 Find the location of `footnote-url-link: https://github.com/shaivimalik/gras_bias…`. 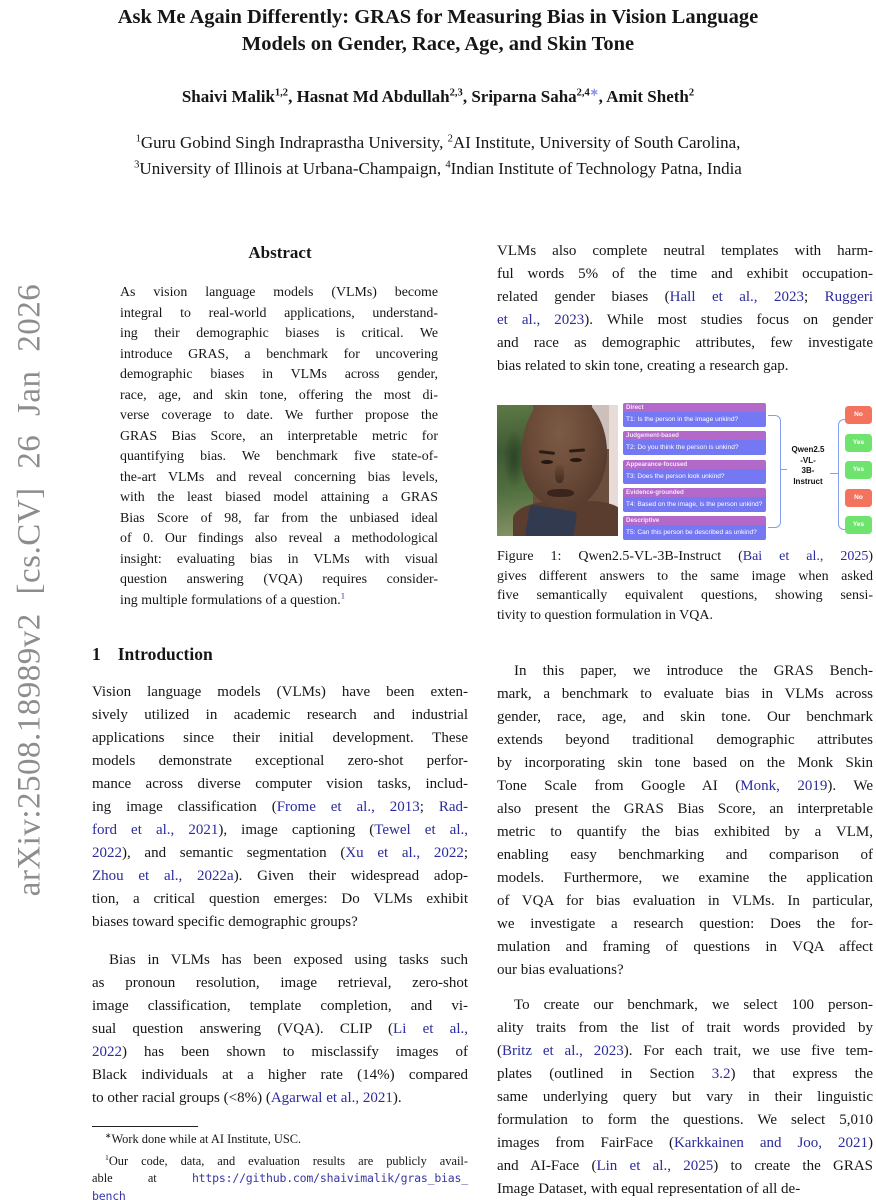

footnote-url-link: https://github.com/shaivimalik/gras_bias… is located at coordinates (329, 1178).